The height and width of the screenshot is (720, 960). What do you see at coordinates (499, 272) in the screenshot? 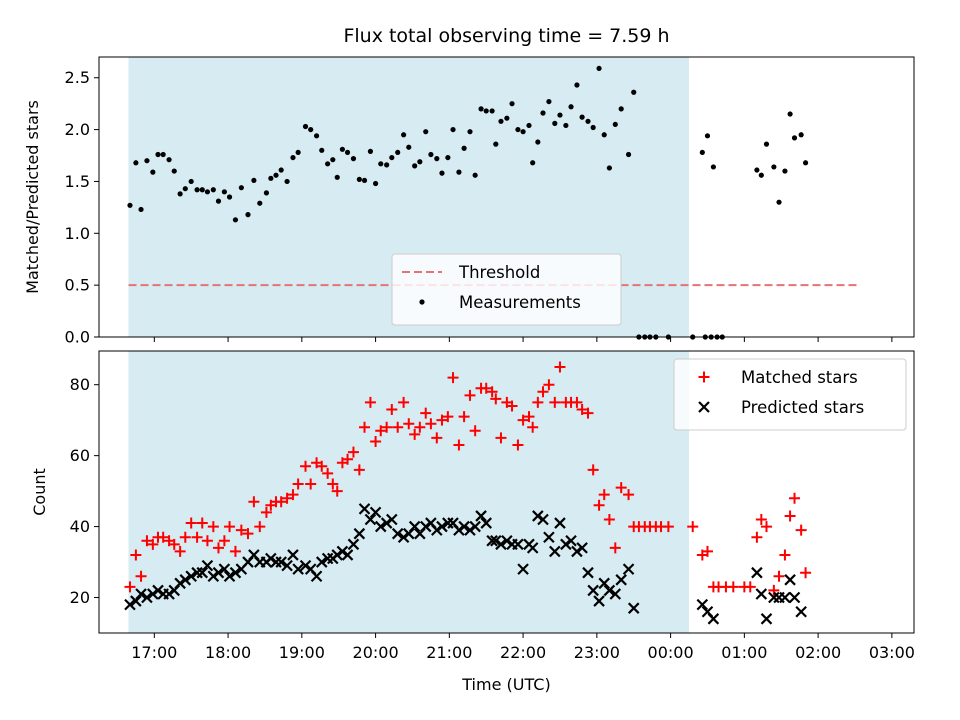
I see `legend-label: Threshold` at bounding box center [499, 272].